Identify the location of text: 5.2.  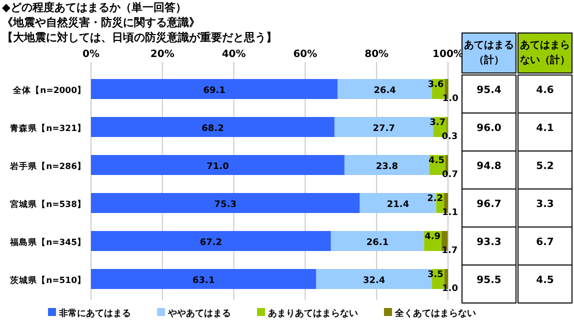
(545, 166).